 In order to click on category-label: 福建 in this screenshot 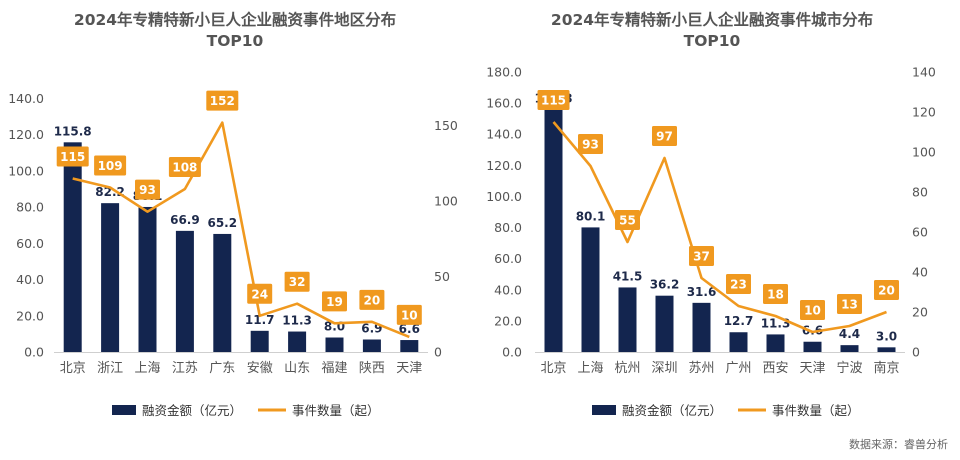, I will do `click(334, 368)`.